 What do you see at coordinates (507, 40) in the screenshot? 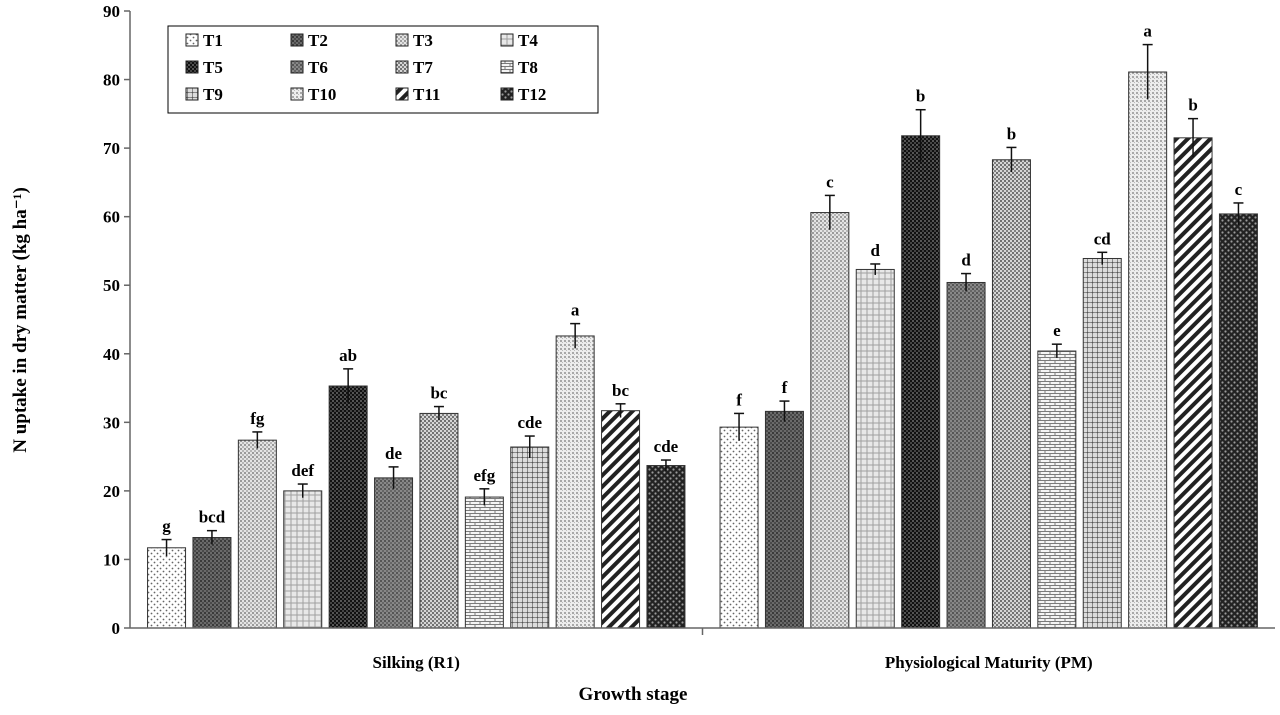
I see `legend-swatch-t4` at bounding box center [507, 40].